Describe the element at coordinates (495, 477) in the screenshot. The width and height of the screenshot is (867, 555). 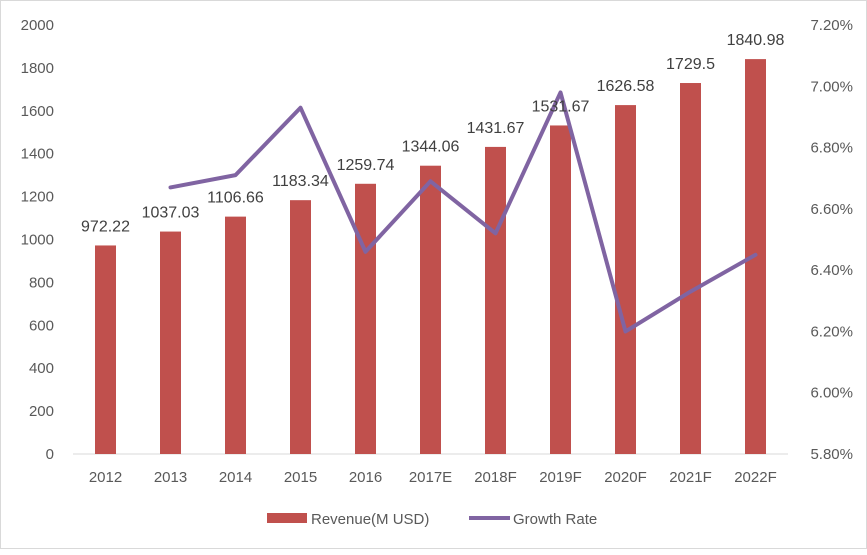
I see `x-tick-label: 2018F` at that location.